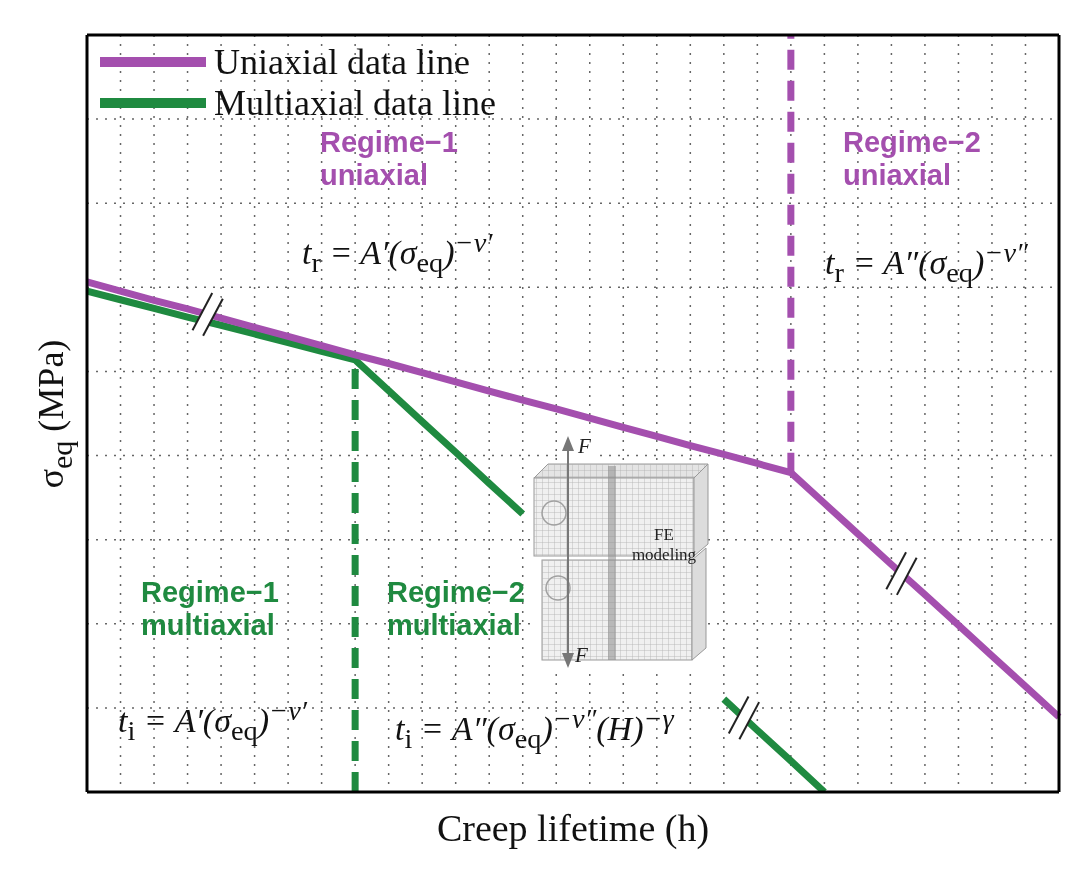 The image size is (1080, 876). What do you see at coordinates (664, 545) in the screenshot?
I see `annotation: FE modeling` at bounding box center [664, 545].